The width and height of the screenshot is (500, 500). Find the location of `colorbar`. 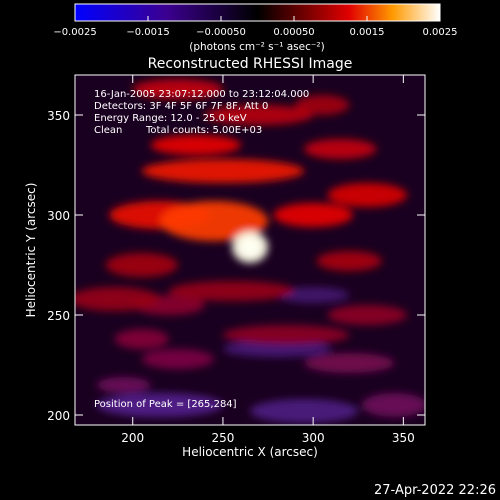

colorbar is located at coordinates (257, 12).